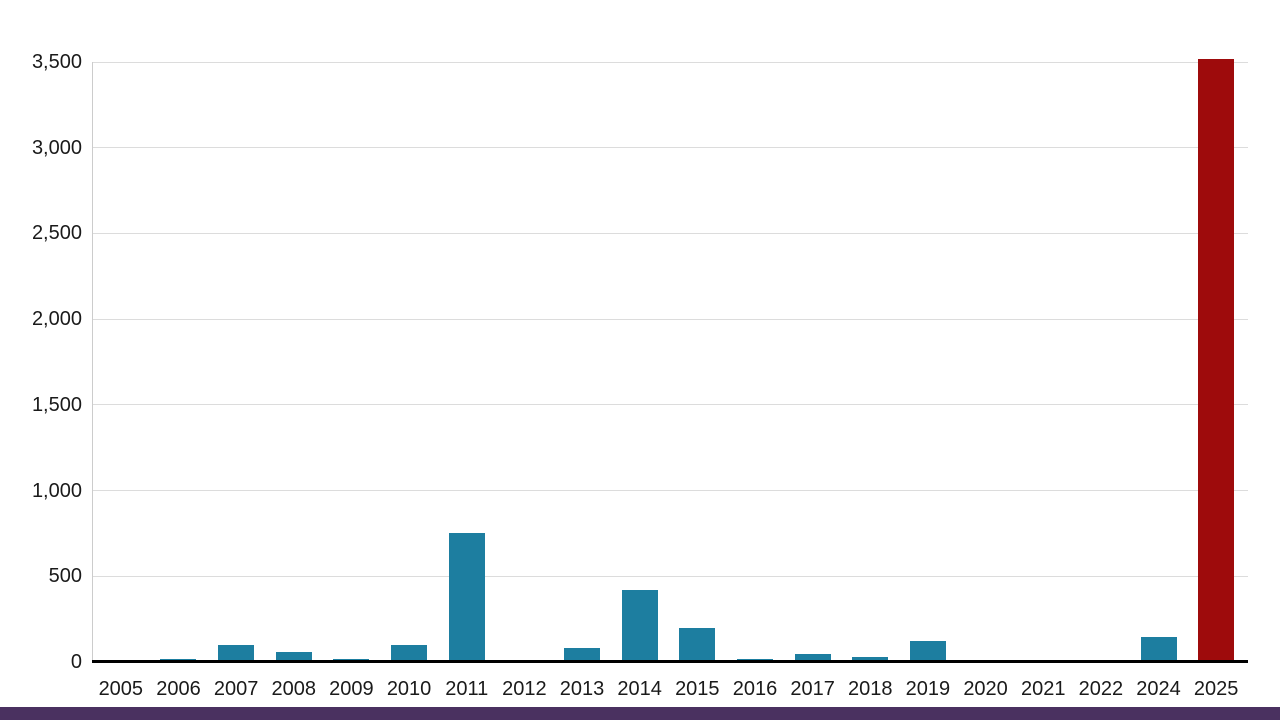 The width and height of the screenshot is (1280, 720). What do you see at coordinates (582, 655) in the screenshot?
I see `bar-2013` at bounding box center [582, 655].